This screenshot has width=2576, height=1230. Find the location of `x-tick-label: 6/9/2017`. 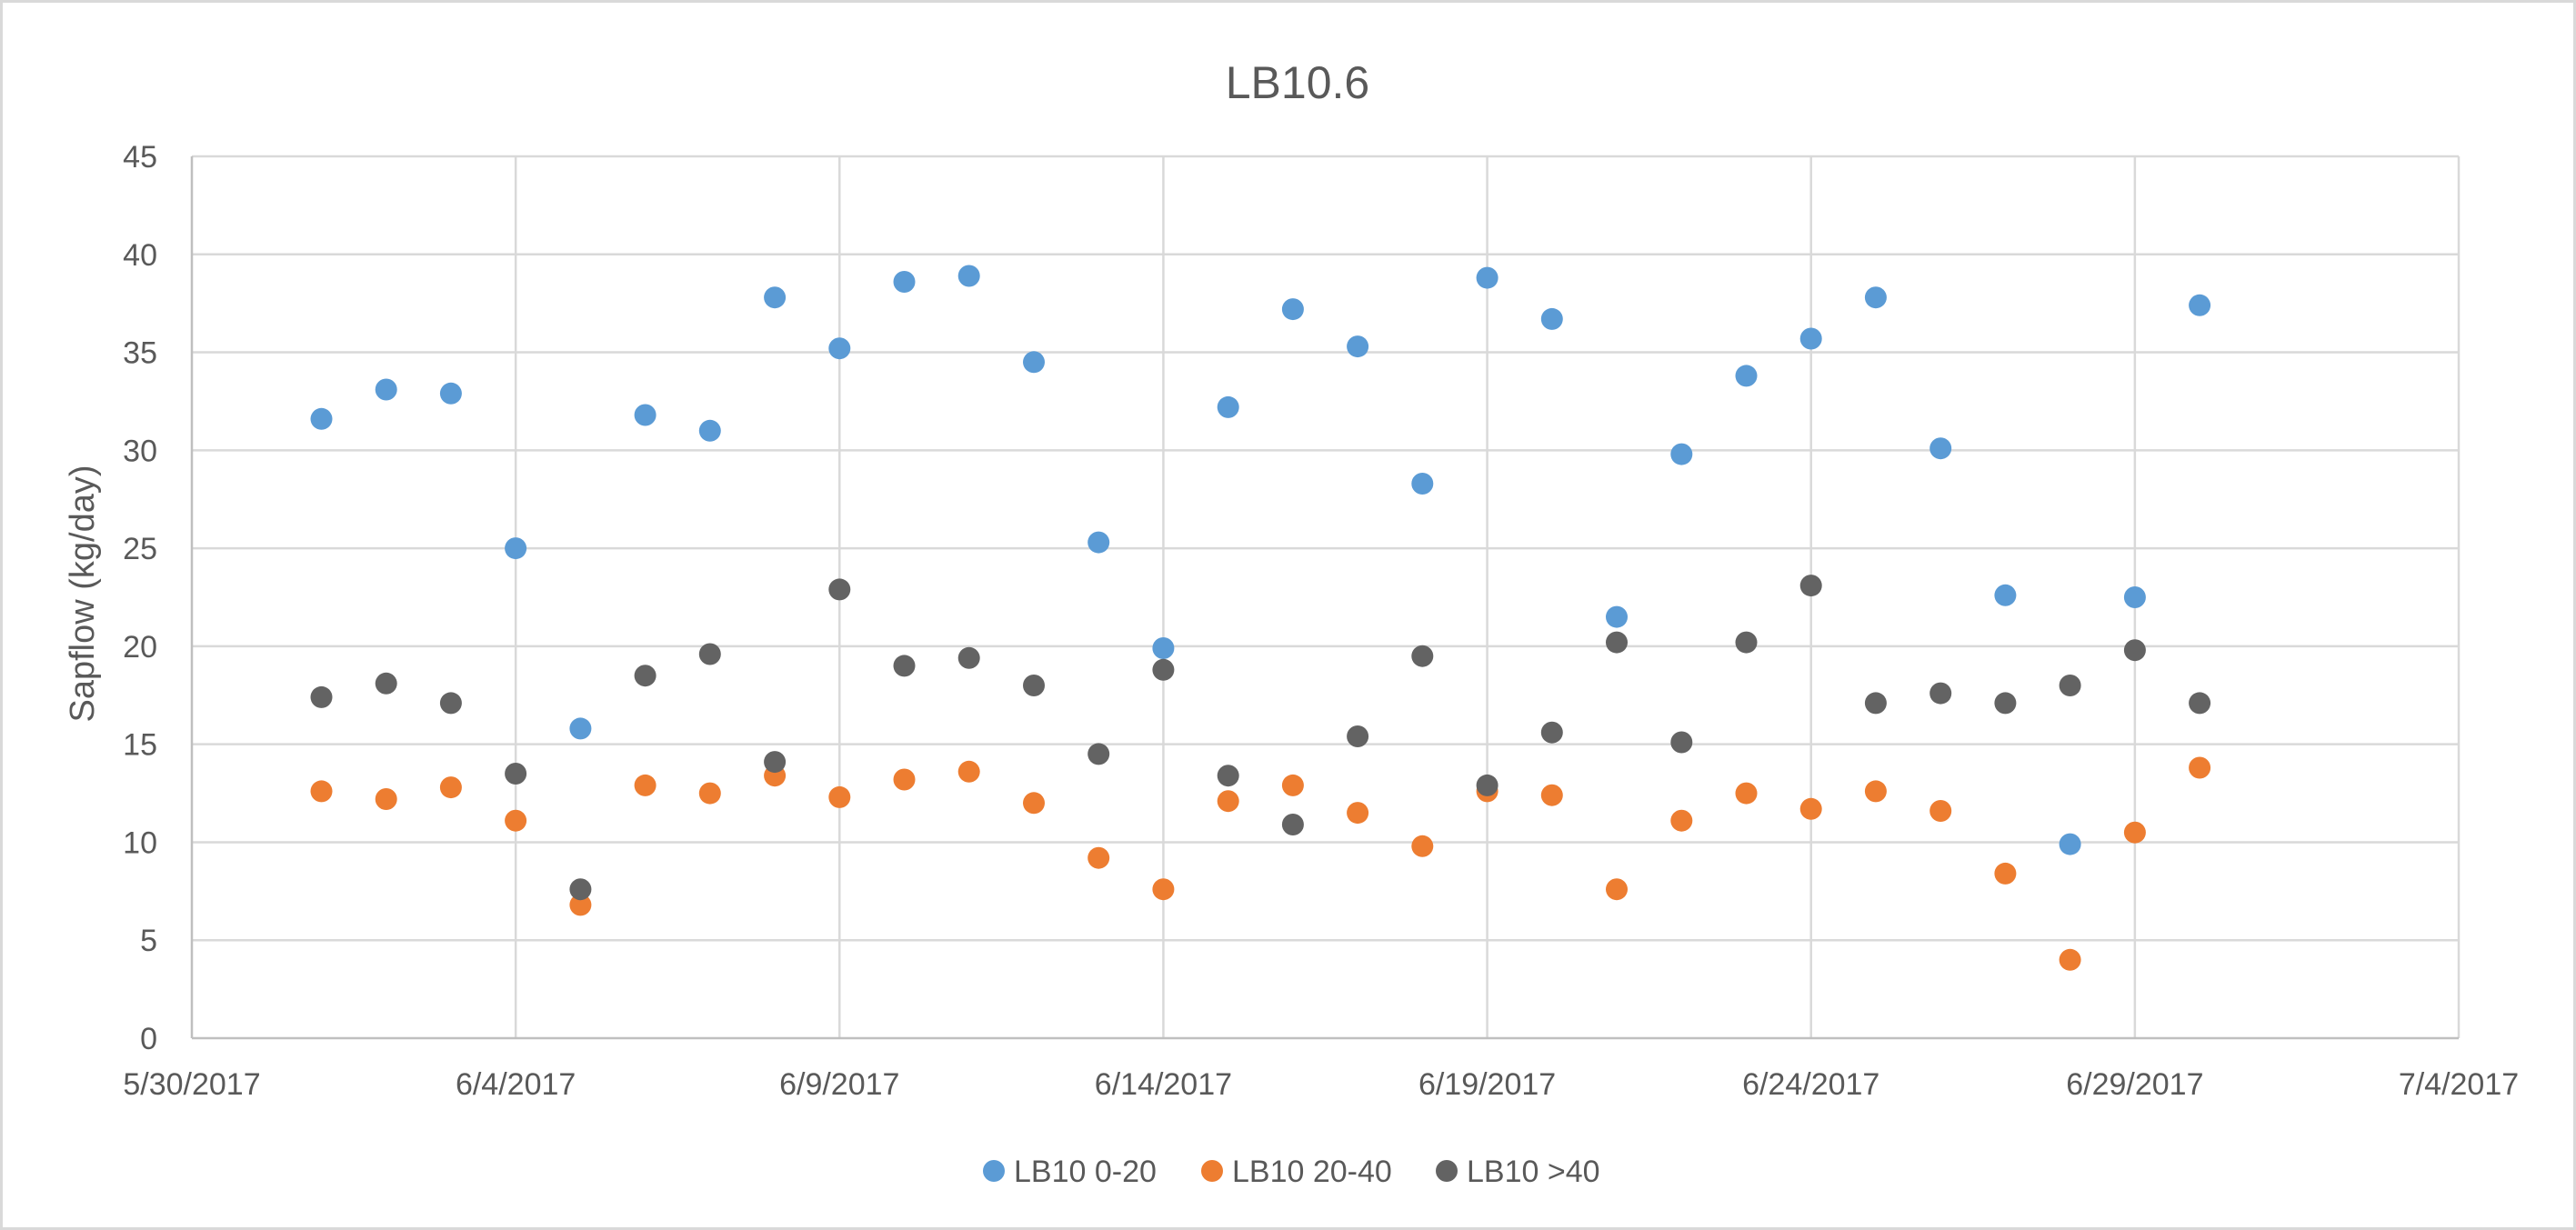

x-tick-label: 6/9/2017 is located at coordinates (839, 1084).